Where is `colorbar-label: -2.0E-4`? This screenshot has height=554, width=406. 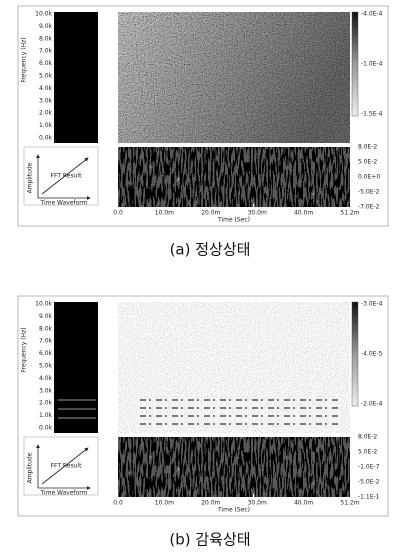
colorbar-label: -2.0E-4 is located at coordinates (372, 404).